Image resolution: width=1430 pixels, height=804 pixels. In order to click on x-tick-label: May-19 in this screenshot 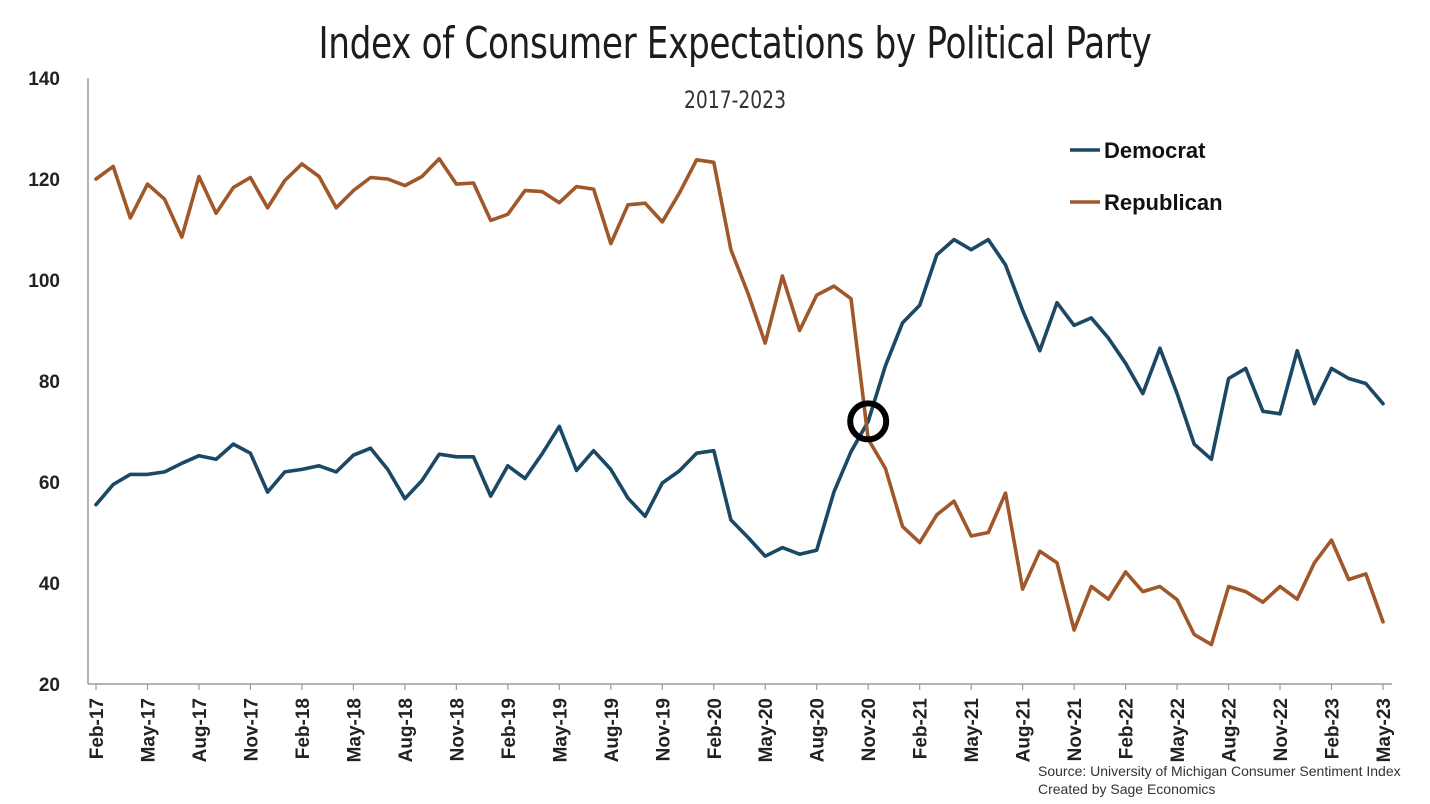, I will do `click(560, 730)`.